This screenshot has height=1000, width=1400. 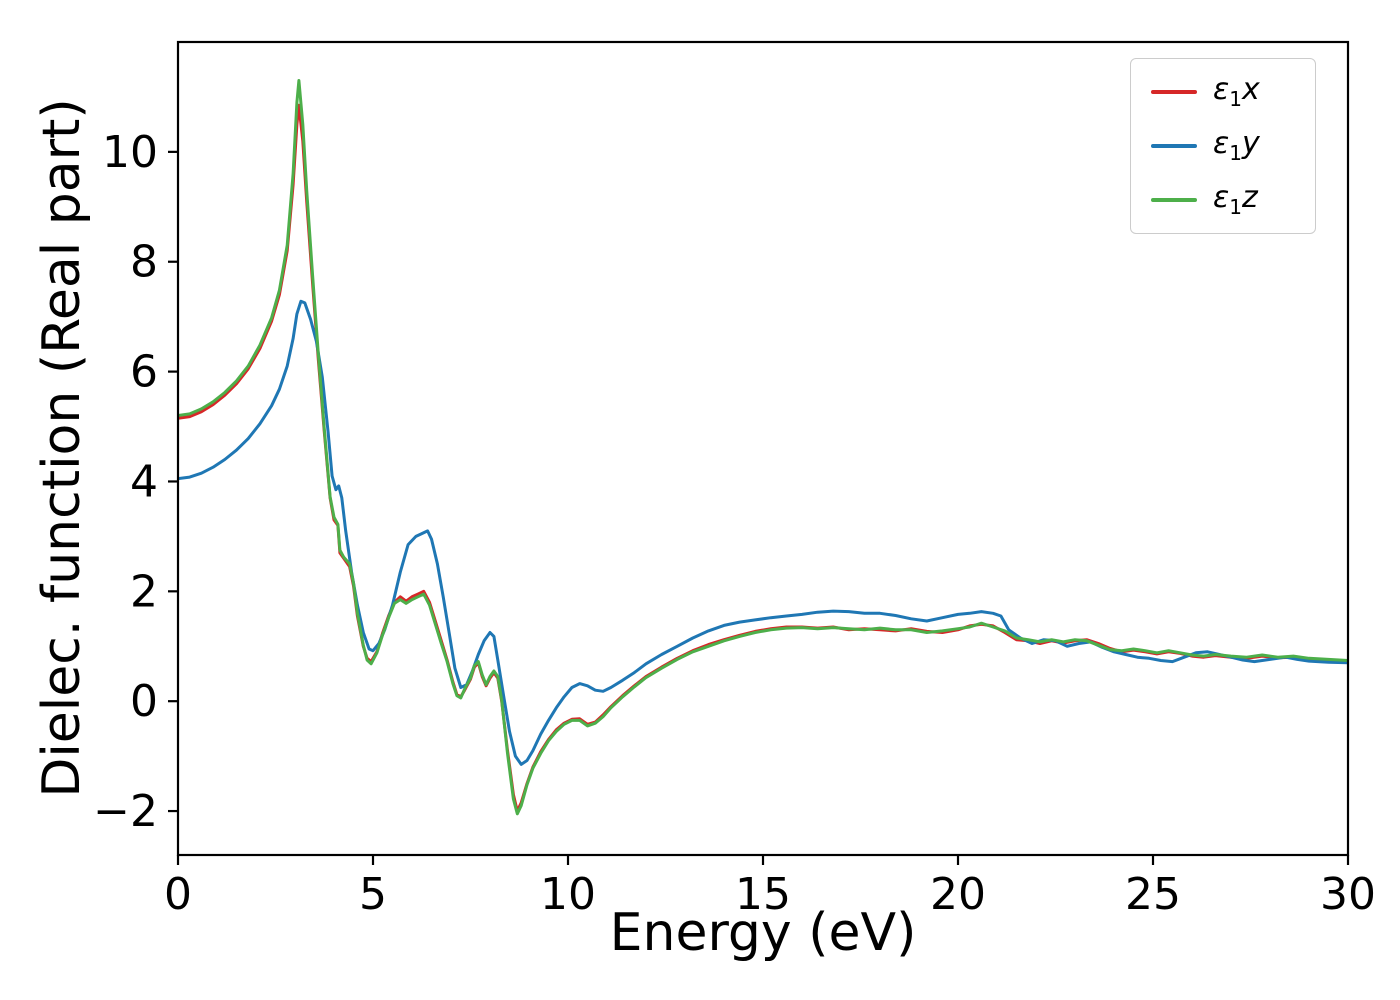 I want to click on x-tick-label: 20, so click(x=958, y=894).